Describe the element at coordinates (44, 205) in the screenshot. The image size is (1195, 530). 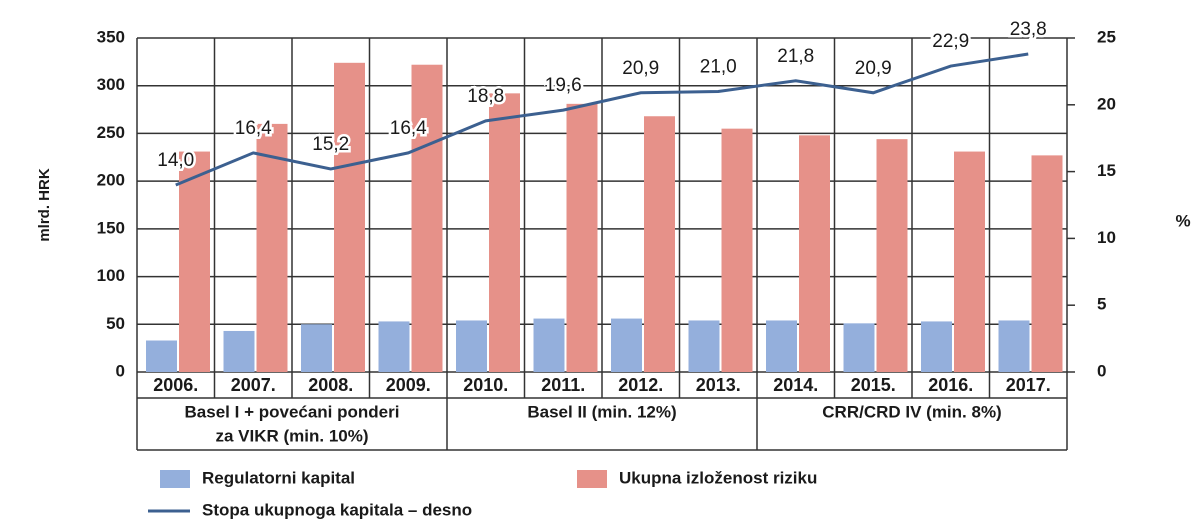
I see `y-axis-label: mlrd. HRK` at that location.